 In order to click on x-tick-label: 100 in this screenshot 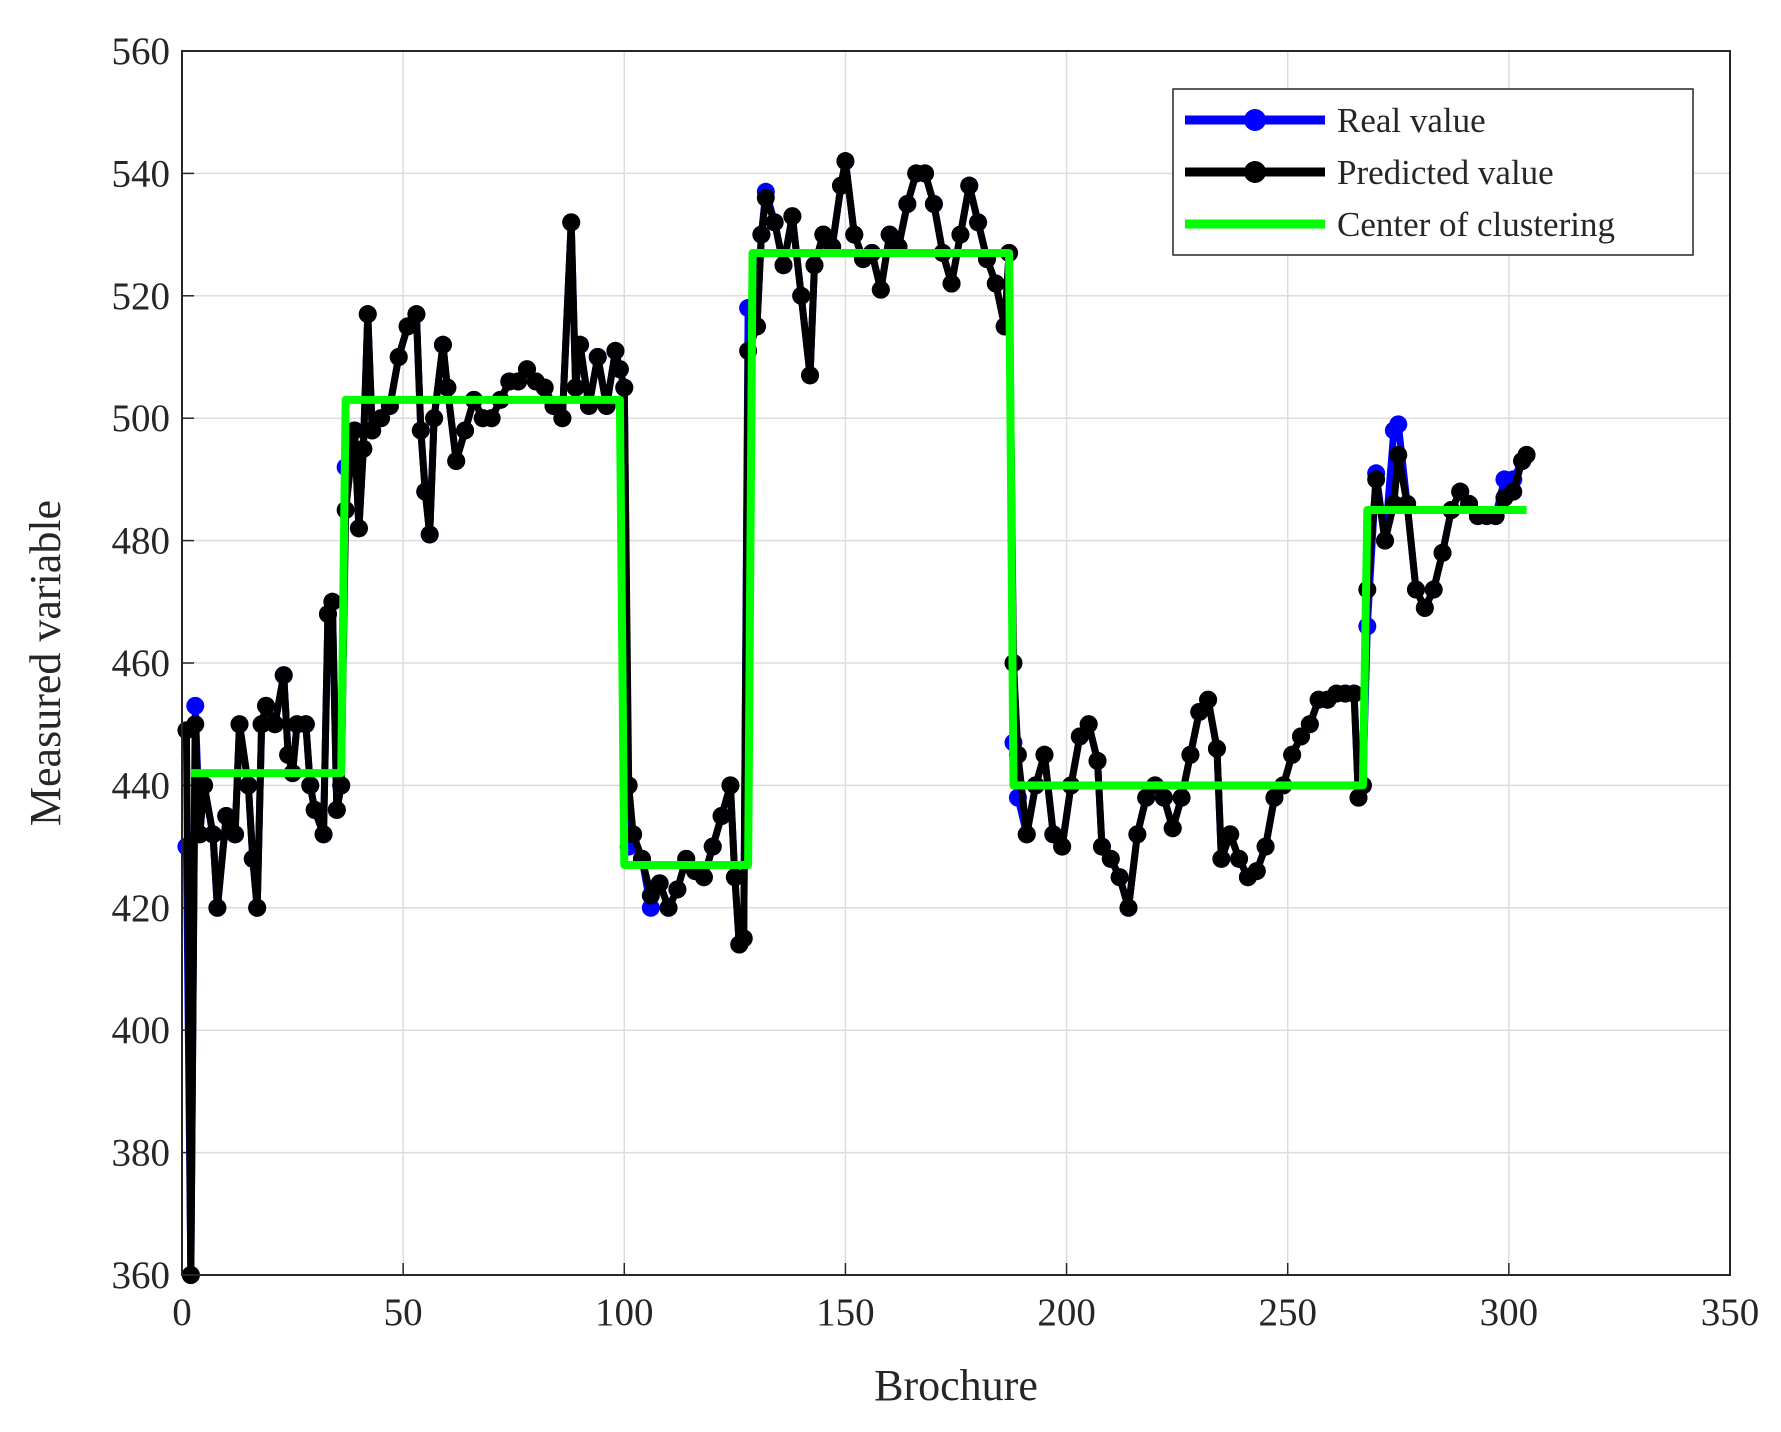, I will do `click(624, 1312)`.